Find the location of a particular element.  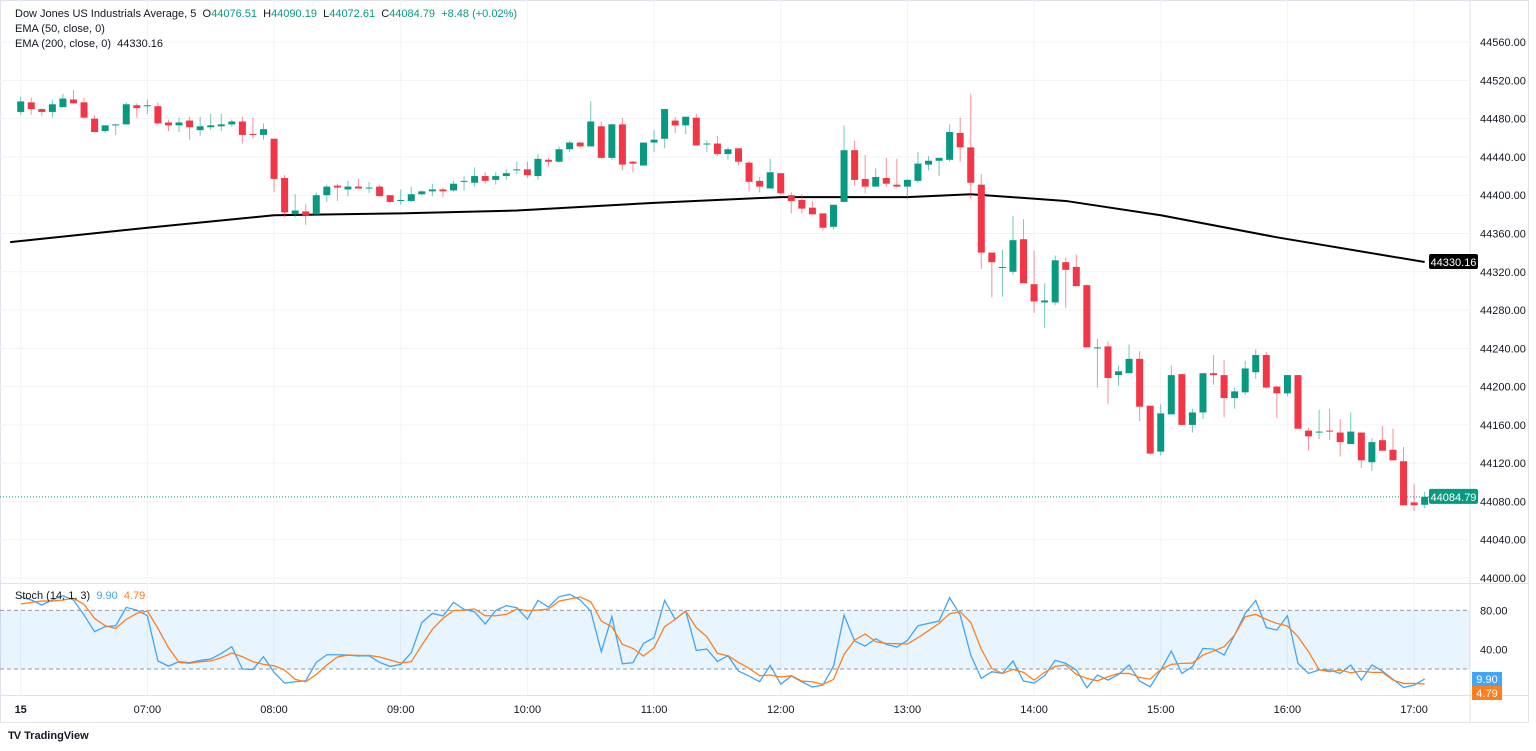

ema200-price-tag-bg is located at coordinates (1453, 262).